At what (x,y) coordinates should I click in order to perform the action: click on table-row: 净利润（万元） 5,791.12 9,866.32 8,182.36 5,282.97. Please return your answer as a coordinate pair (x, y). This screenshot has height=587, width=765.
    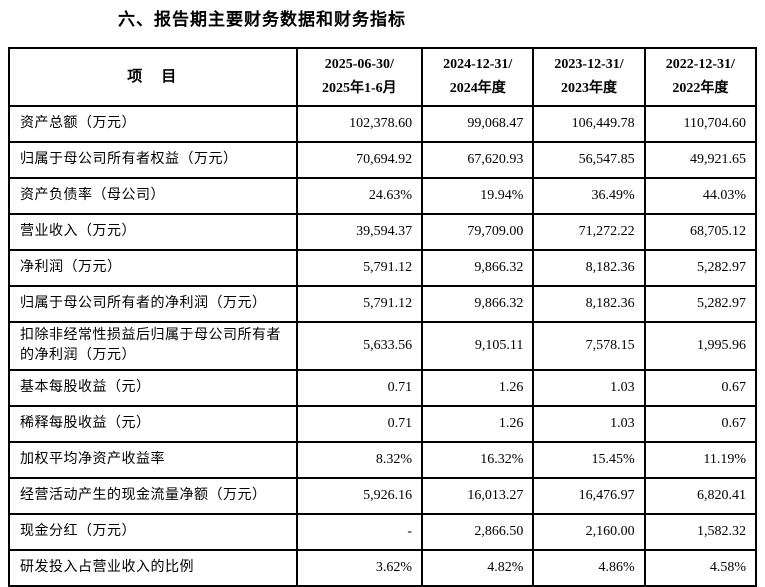
    Looking at the image, I should click on (383, 268).